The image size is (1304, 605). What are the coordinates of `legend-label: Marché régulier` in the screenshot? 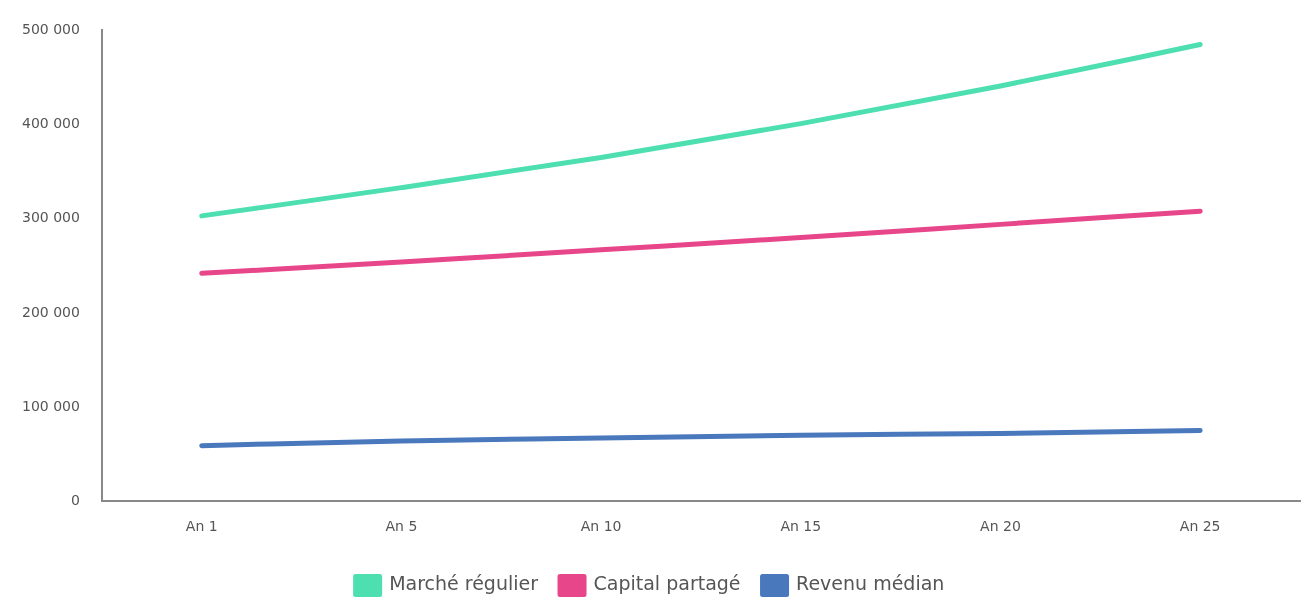 It's located at (464, 583).